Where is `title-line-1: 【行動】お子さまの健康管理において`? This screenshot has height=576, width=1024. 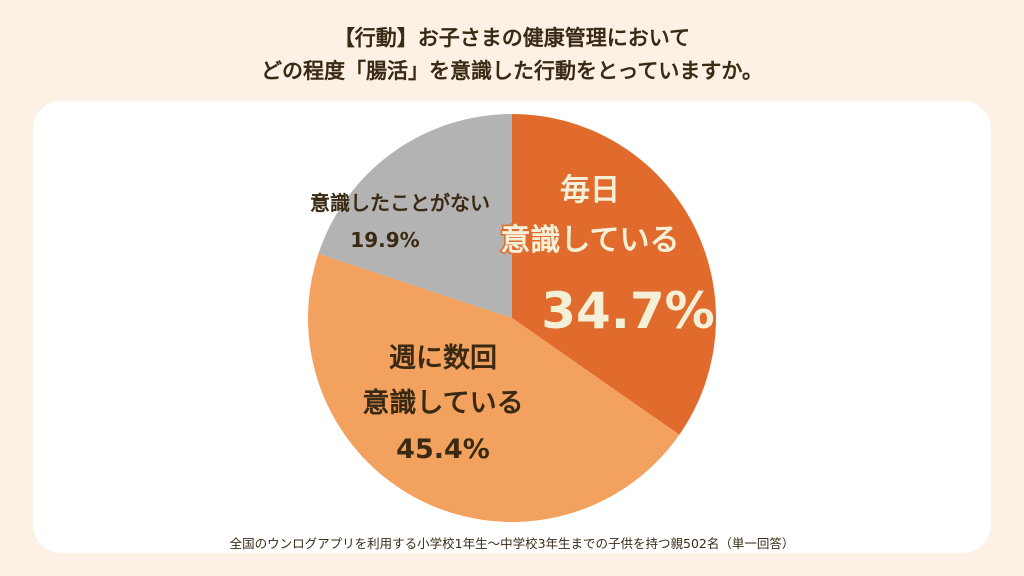
title-line-1: 【行動】お子さまの健康管理において is located at coordinates (512, 38).